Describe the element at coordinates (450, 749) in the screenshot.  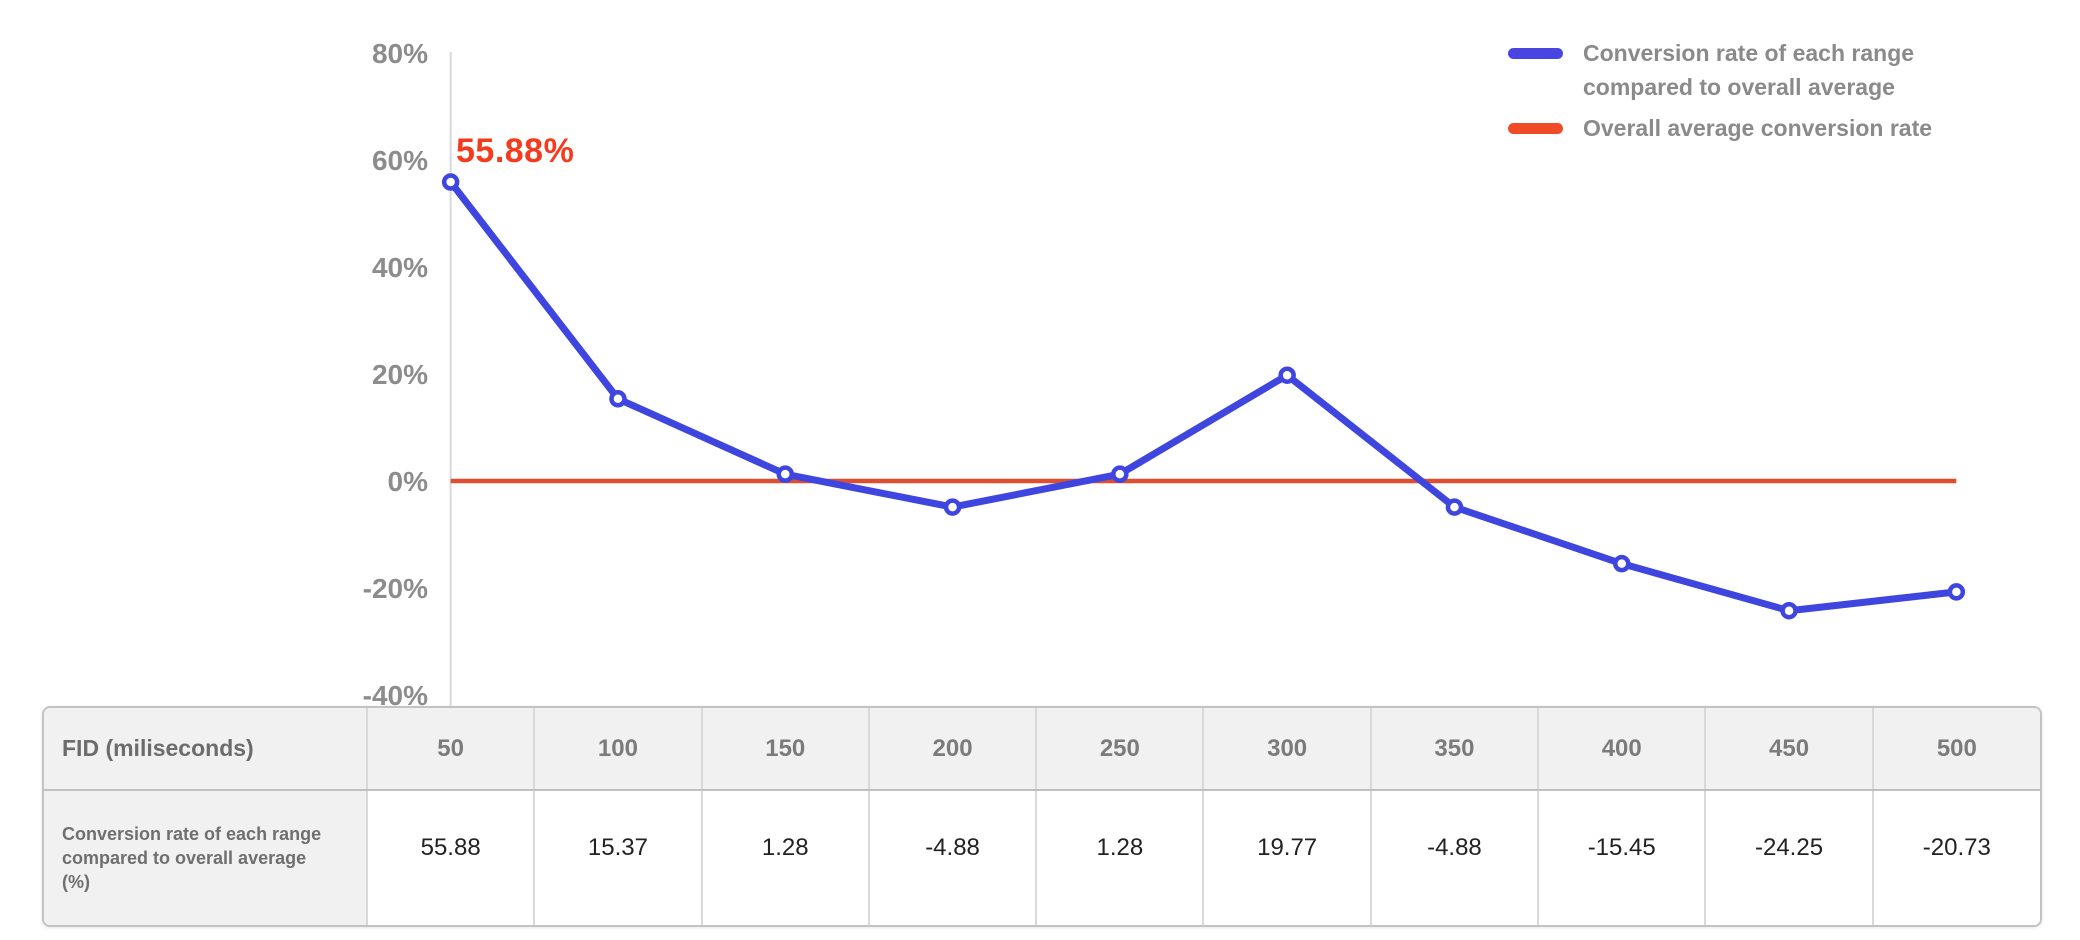
I see `table-column-header: 50` at that location.